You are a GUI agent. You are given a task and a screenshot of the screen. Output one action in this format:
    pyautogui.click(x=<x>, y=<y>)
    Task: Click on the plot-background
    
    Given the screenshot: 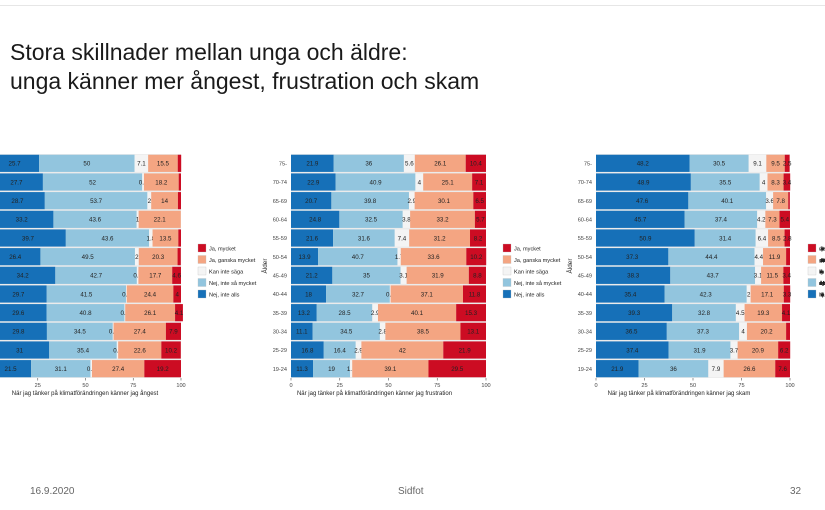 What is the action you would take?
    pyautogui.click(x=90, y=266)
    